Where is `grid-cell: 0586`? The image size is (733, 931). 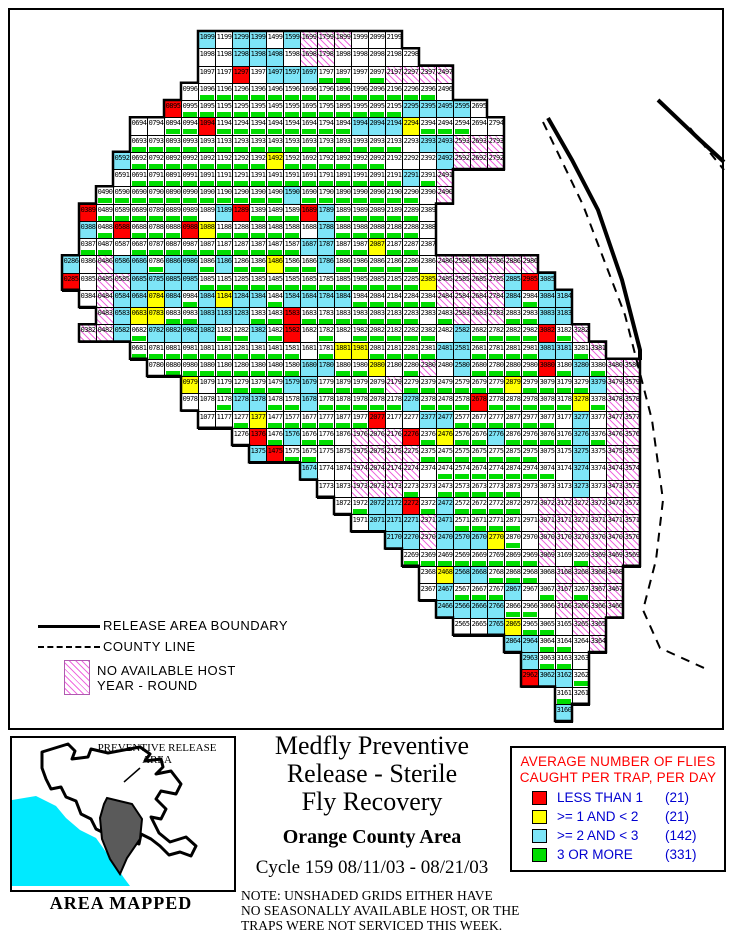 grid-cell: 0586 is located at coordinates (122, 265).